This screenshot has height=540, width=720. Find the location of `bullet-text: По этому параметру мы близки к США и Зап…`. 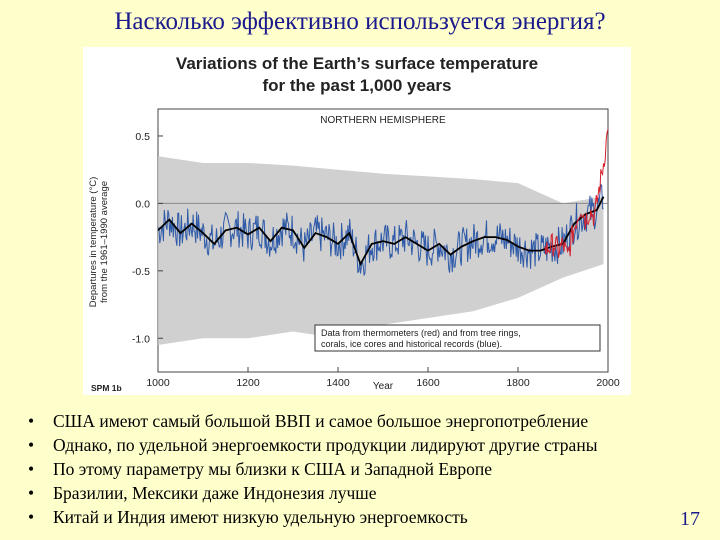

bullet-text: По этому параметру мы близки к США и Зап… is located at coordinates (272, 469).